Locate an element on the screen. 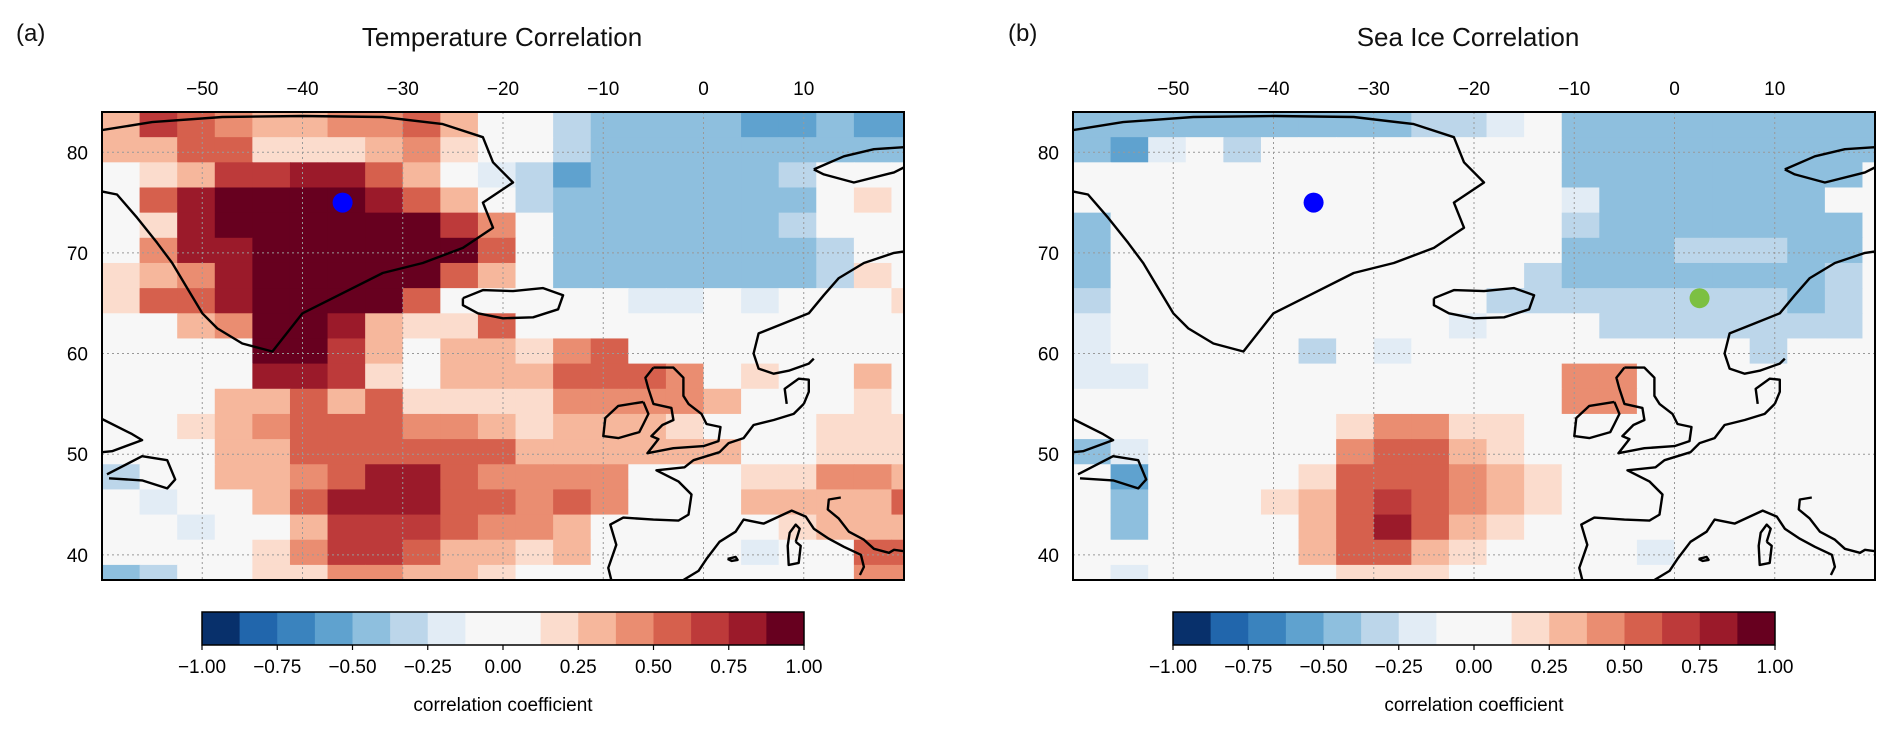 The width and height of the screenshot is (1892, 732). colorbar-label: correlation coefficient is located at coordinates (503, 705).